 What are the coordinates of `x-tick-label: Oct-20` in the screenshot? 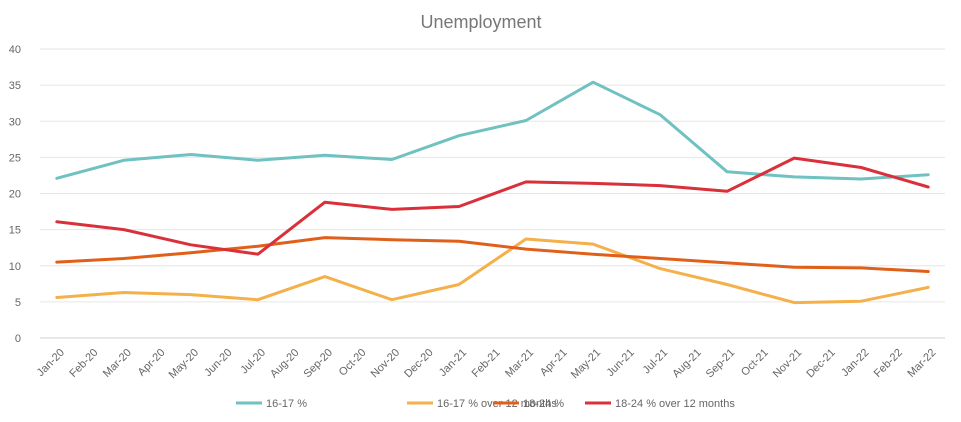 It's located at (353, 363).